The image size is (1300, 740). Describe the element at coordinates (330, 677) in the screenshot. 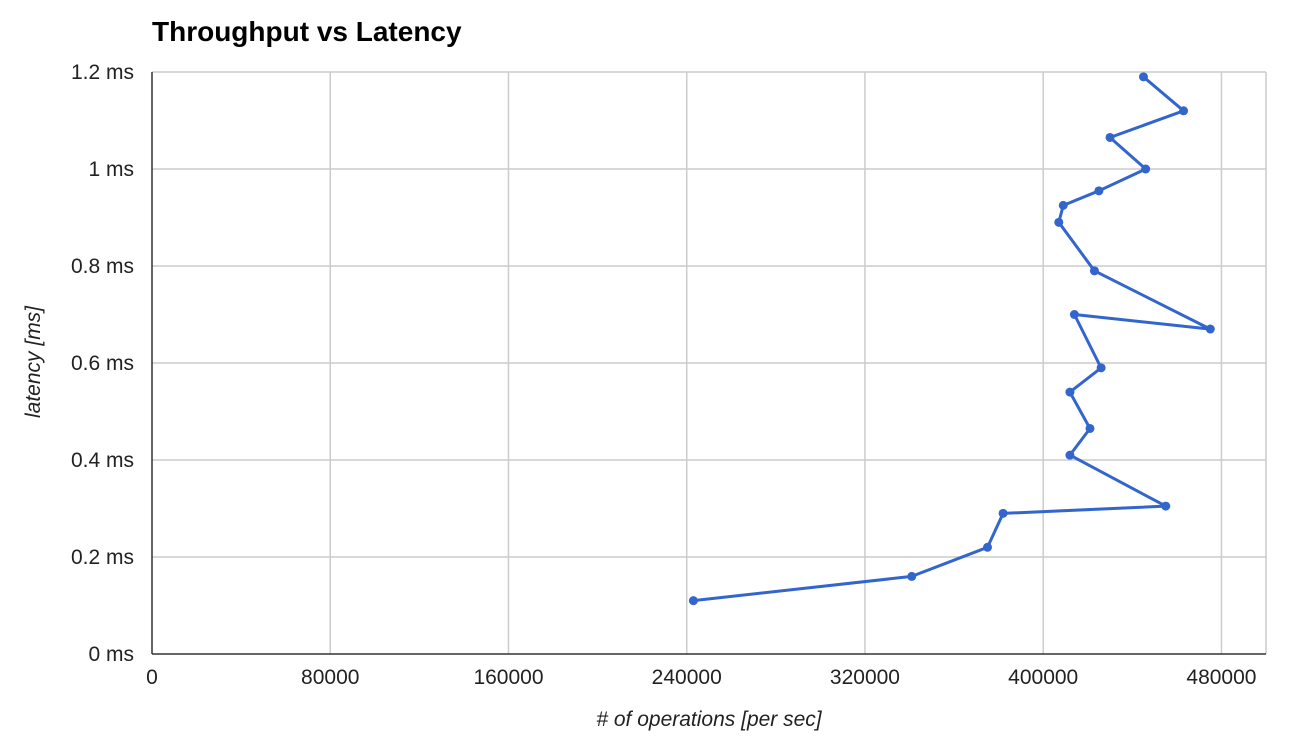

I see `x-tick-label: 80000` at that location.